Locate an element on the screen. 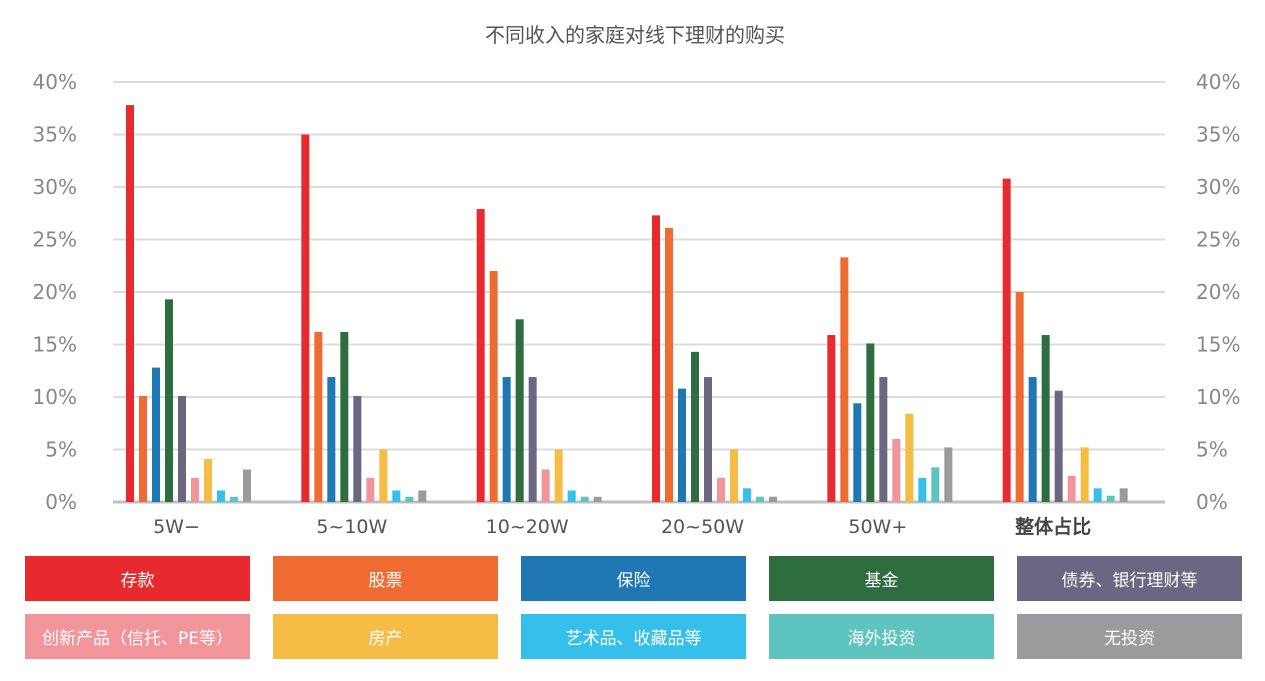  y-tick-label-right: 25% is located at coordinates (1218, 240).